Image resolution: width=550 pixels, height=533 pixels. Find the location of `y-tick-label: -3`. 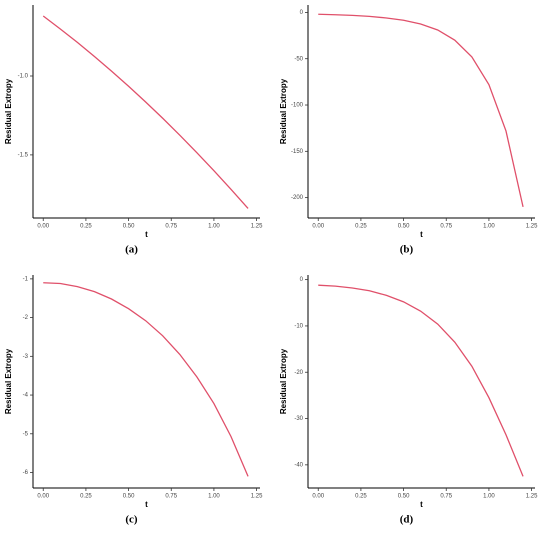

y-tick-label: -3 is located at coordinates (26, 357).